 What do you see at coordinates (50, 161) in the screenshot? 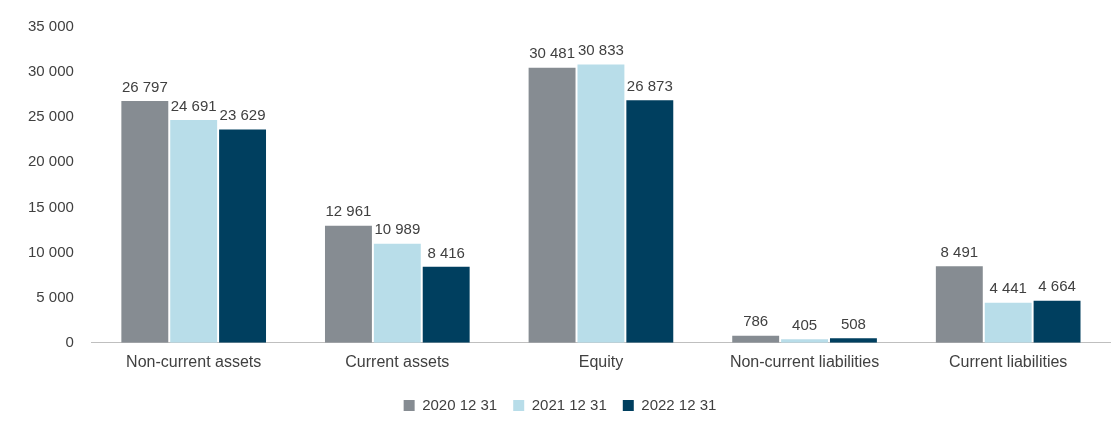
I see `y-tick-label: 20 000` at bounding box center [50, 161].